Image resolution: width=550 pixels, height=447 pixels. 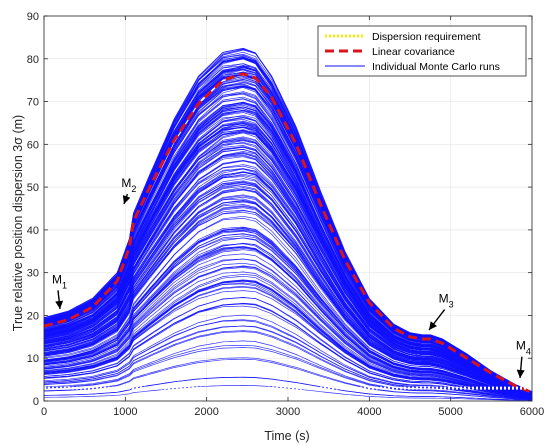 I want to click on y-axis-label: True relative position dispersion 3σ (m), so click(x=18, y=223).